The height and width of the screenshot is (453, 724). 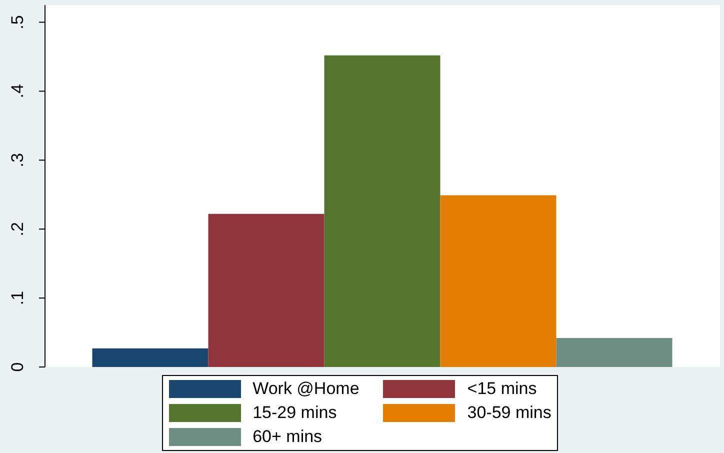 What do you see at coordinates (287, 437) in the screenshot?
I see `legend-label: 60+ mins` at bounding box center [287, 437].